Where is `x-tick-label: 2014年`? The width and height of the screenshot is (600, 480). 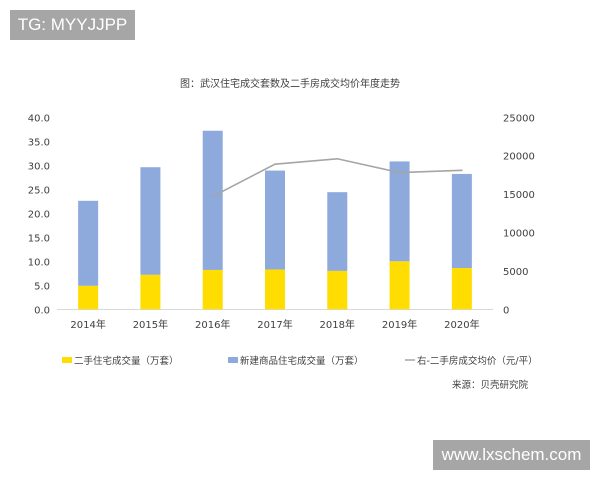 x-tick-label: 2014年 is located at coordinates (87, 324).